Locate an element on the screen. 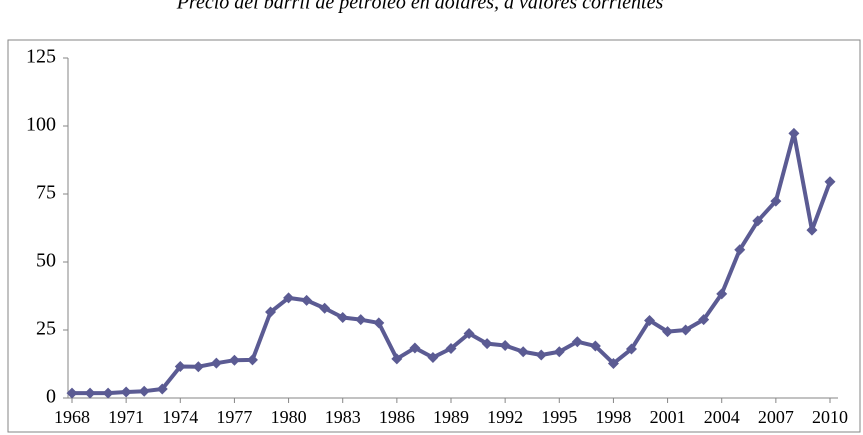  x-tick-label: 2007 is located at coordinates (776, 417).